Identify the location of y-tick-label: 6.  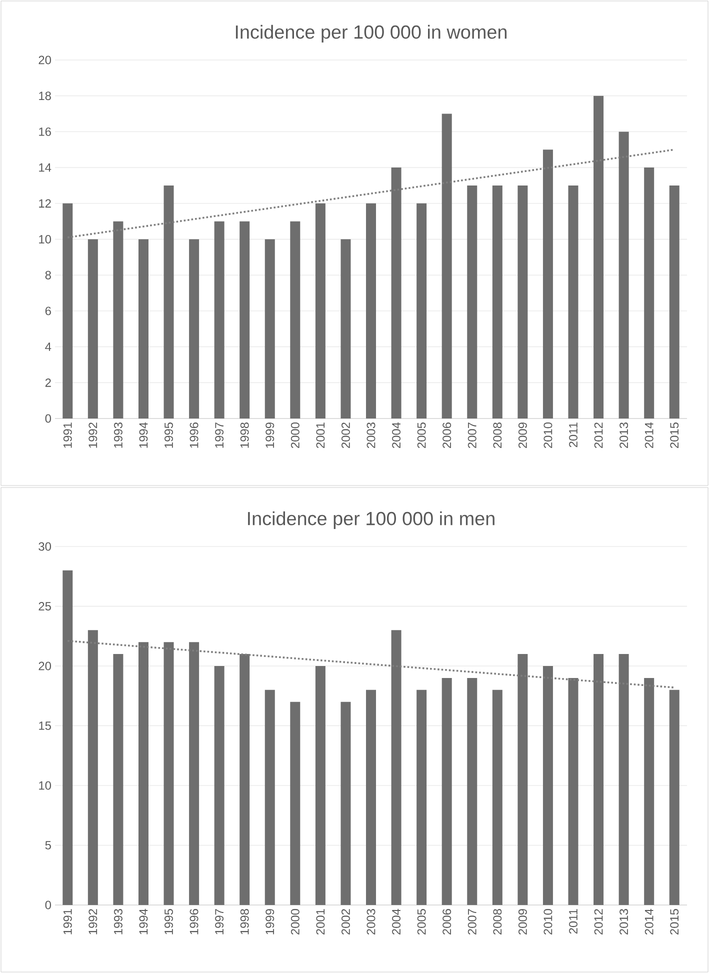
(48, 311).